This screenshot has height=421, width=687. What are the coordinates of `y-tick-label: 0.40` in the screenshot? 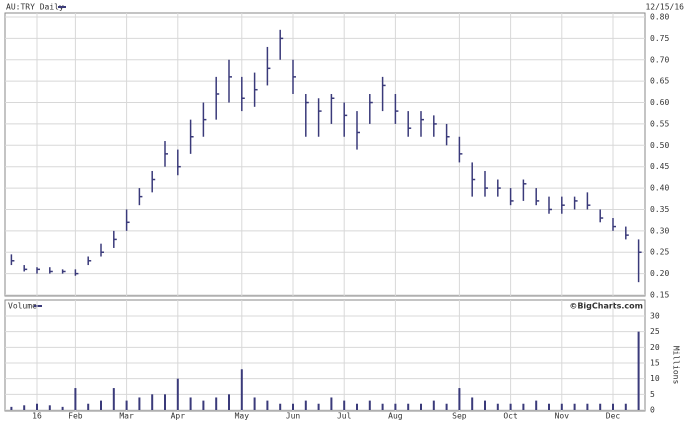 It's located at (659, 188).